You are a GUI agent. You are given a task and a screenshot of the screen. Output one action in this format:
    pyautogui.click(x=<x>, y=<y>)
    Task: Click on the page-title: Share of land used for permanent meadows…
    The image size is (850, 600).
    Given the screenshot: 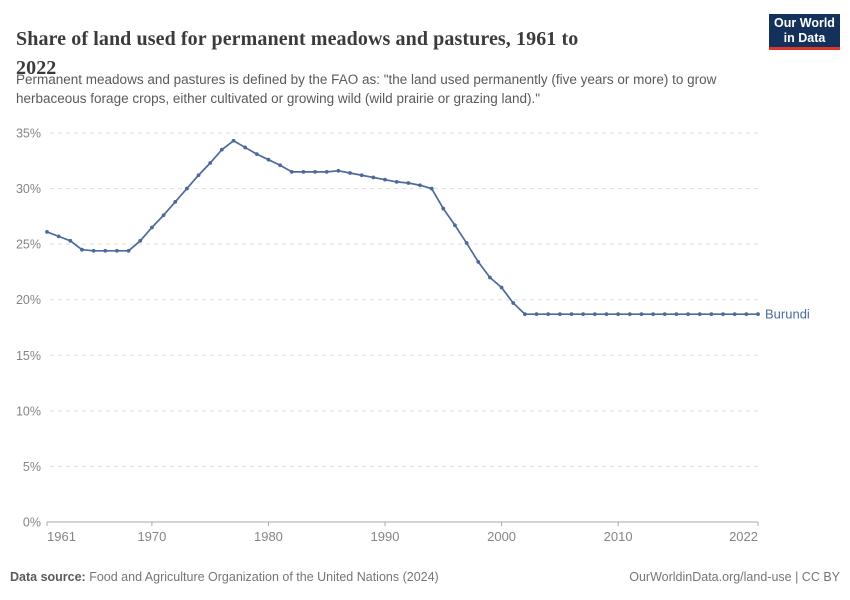 What is the action you would take?
    pyautogui.click(x=386, y=54)
    